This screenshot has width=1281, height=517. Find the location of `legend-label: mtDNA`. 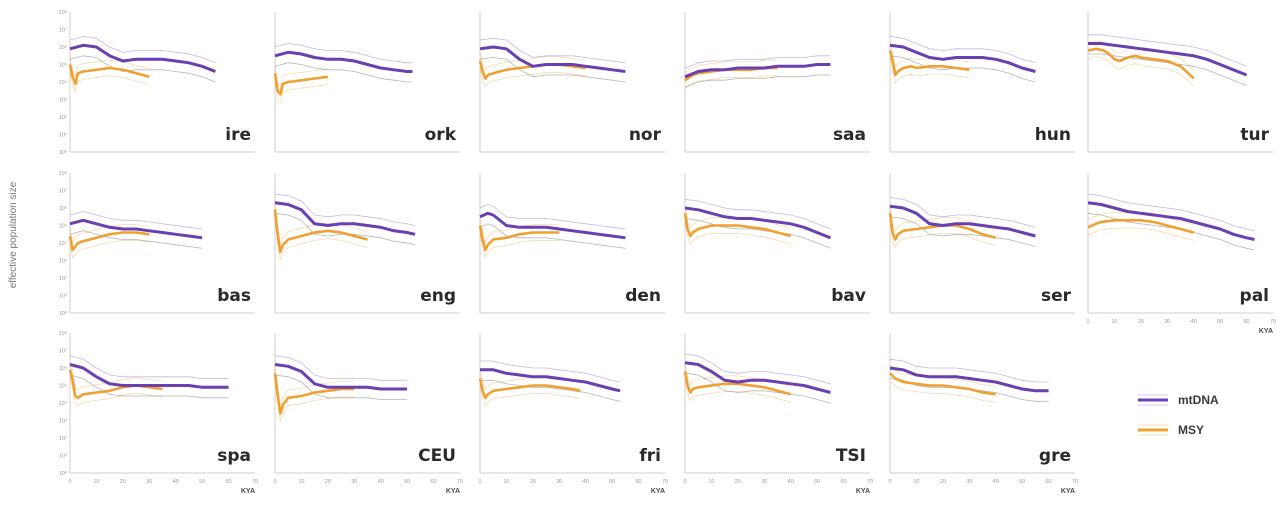

legend-label: mtDNA is located at coordinates (1198, 400).